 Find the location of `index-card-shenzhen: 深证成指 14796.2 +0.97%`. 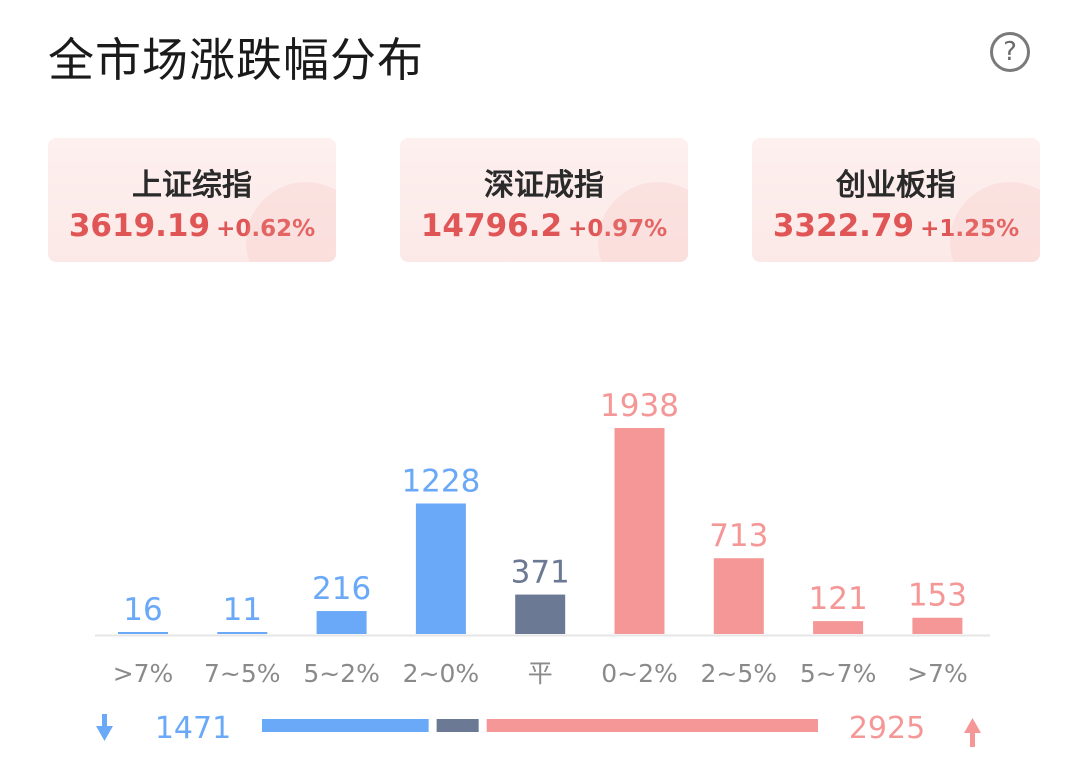

index-card-shenzhen: 深证成指 14796.2 +0.97% is located at coordinates (544, 200).